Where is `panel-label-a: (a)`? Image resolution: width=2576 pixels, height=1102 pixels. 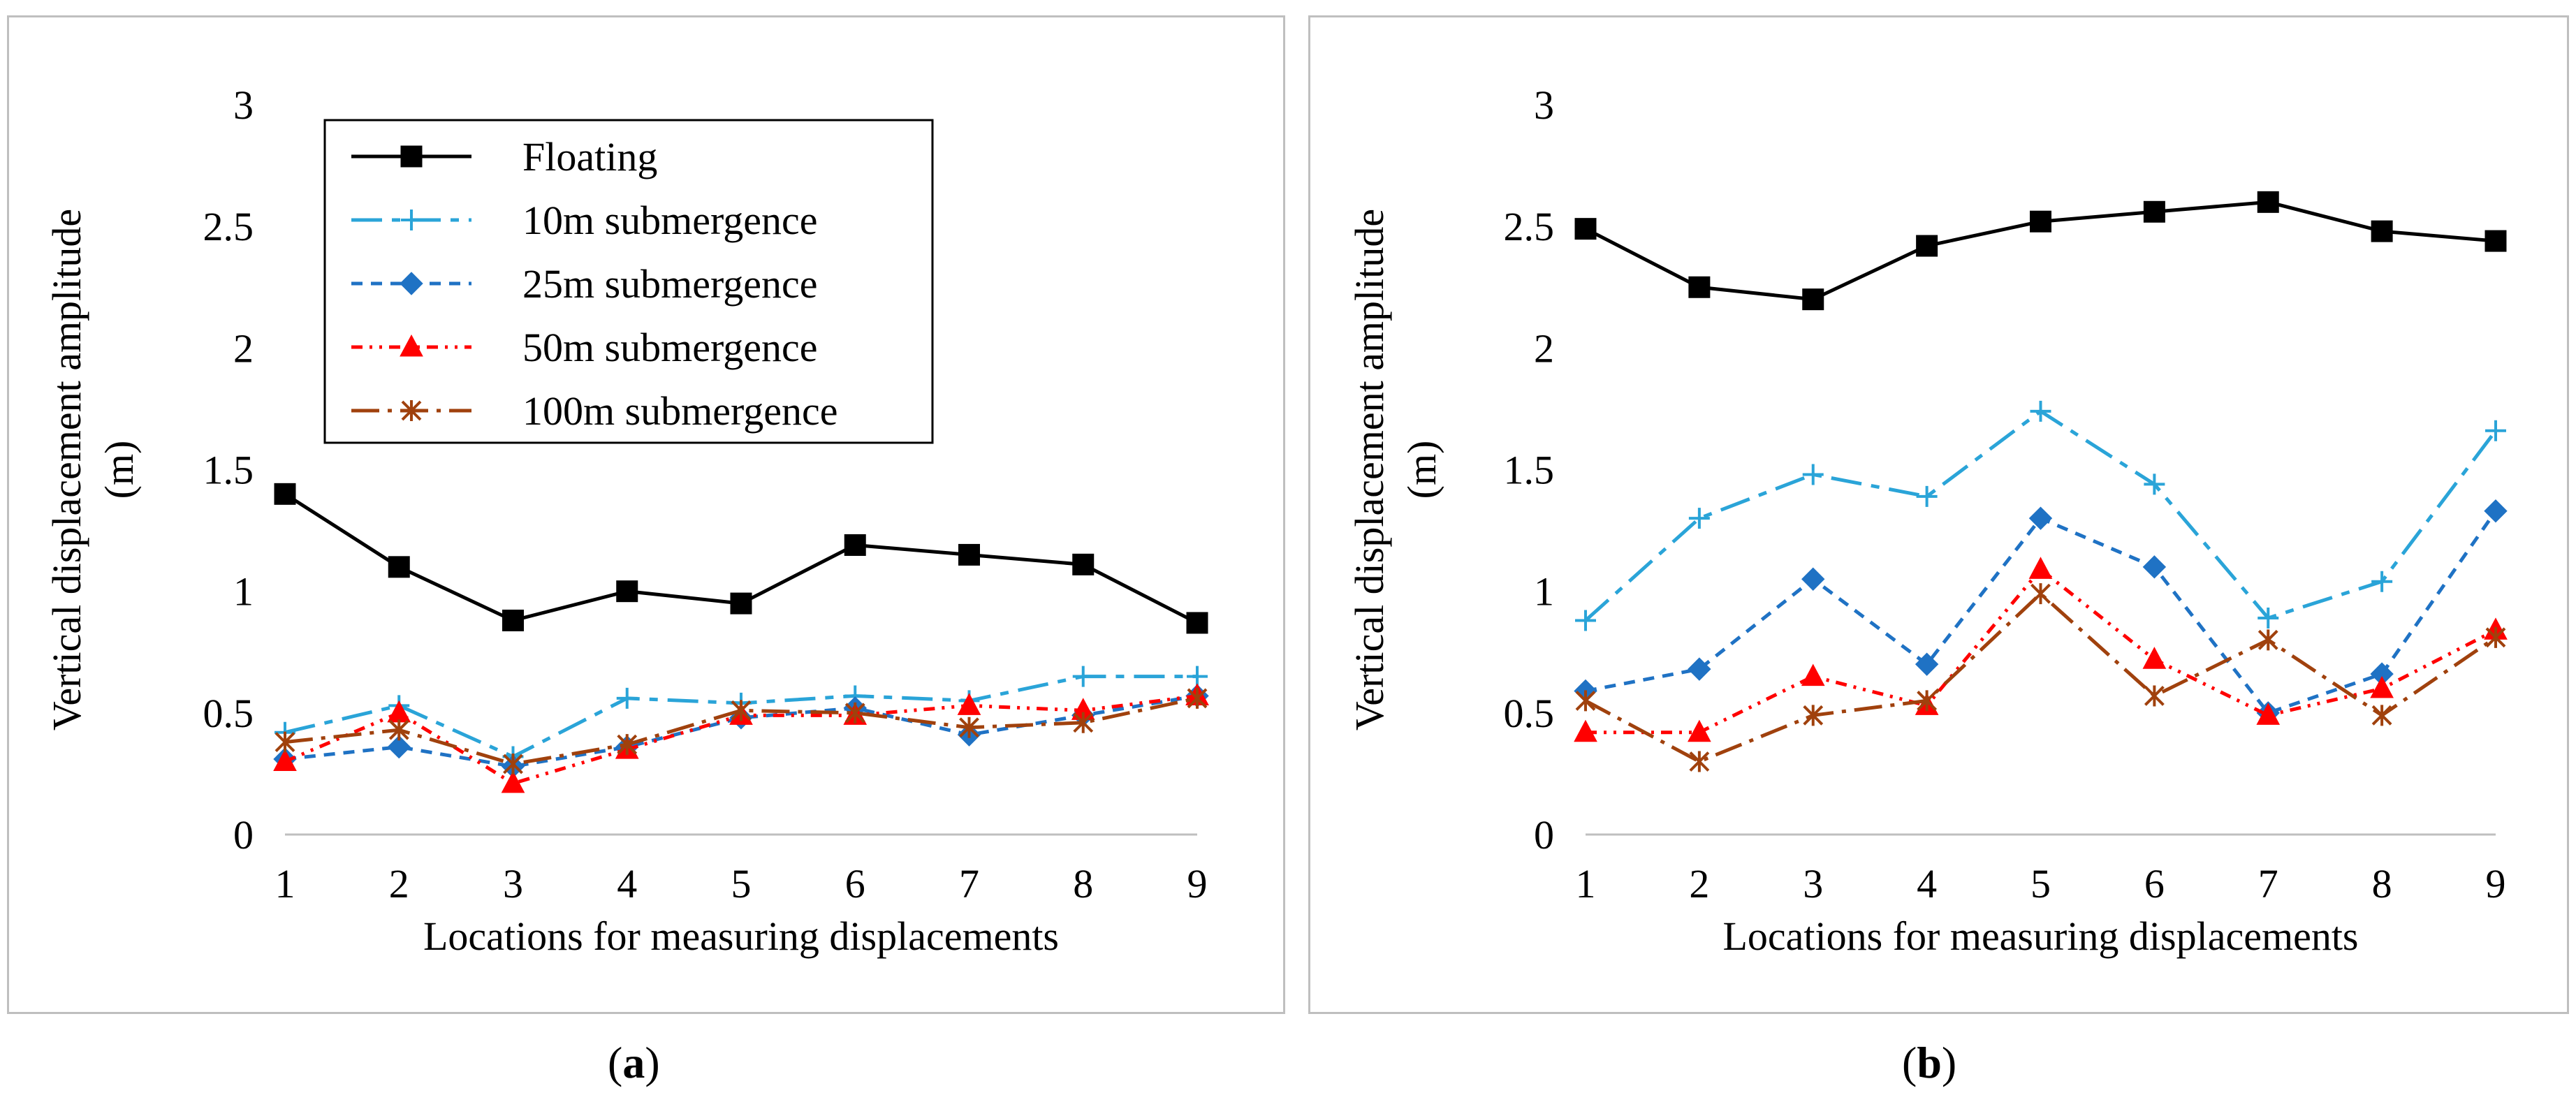
panel-label-a: (a) is located at coordinates (634, 1063).